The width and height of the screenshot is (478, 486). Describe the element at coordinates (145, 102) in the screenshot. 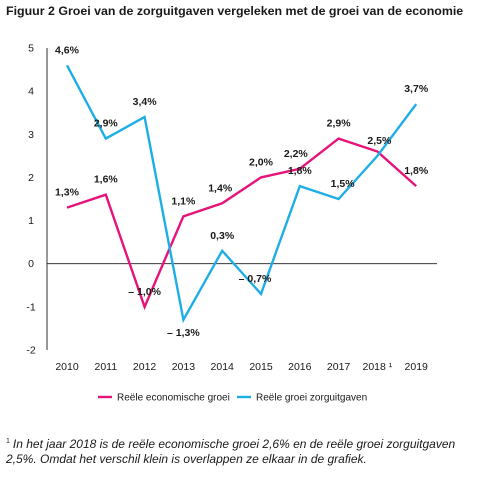

I see `data-label: 3,4%` at that location.